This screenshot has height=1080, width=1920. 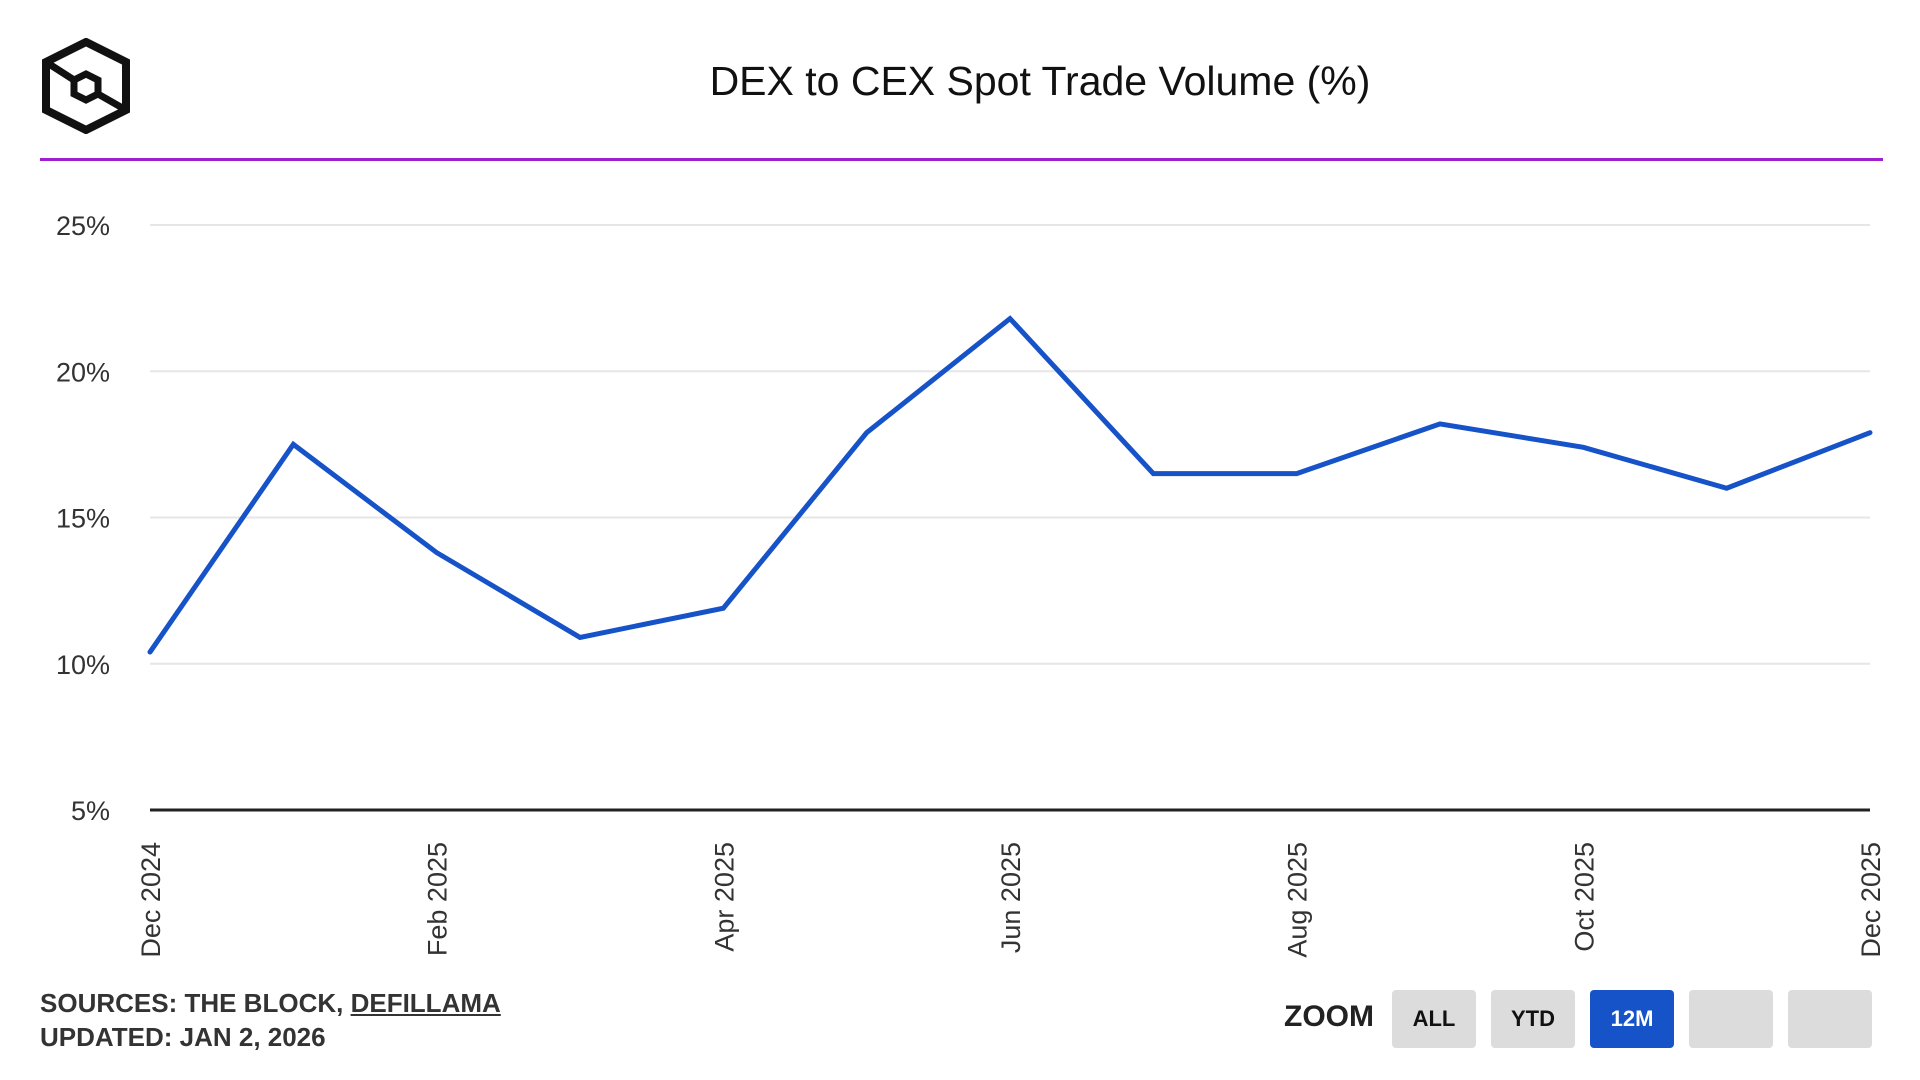 I want to click on zoom-ytd-button: YTD, so click(x=1533, y=1019).